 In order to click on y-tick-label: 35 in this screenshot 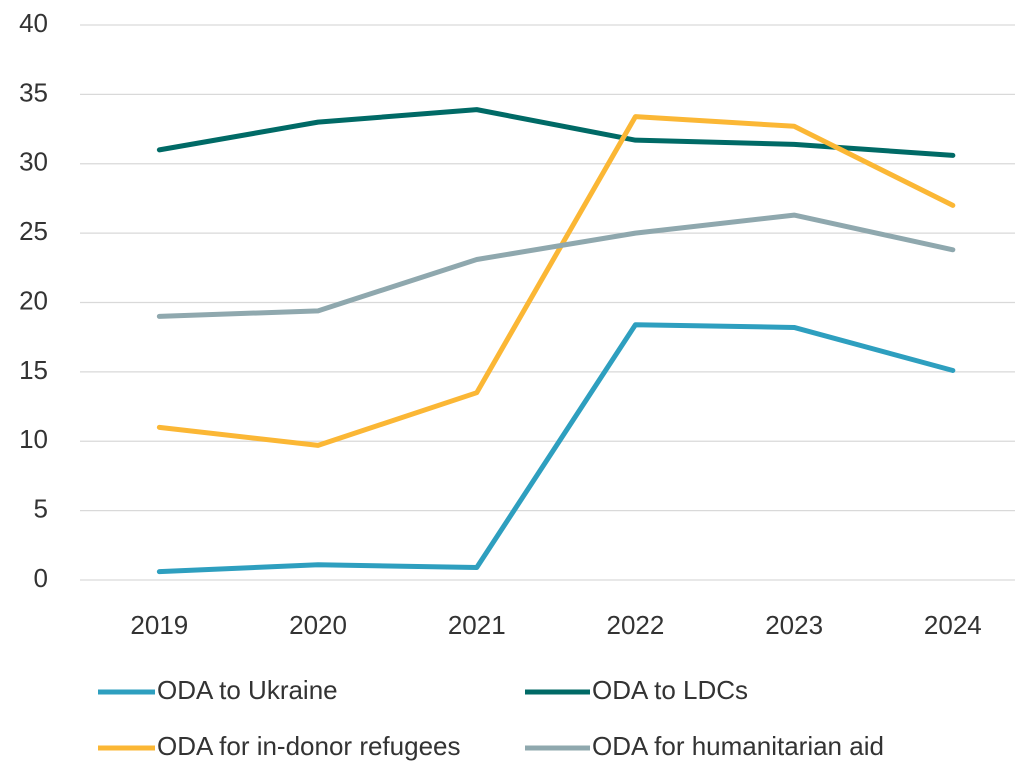, I will do `click(33, 92)`.